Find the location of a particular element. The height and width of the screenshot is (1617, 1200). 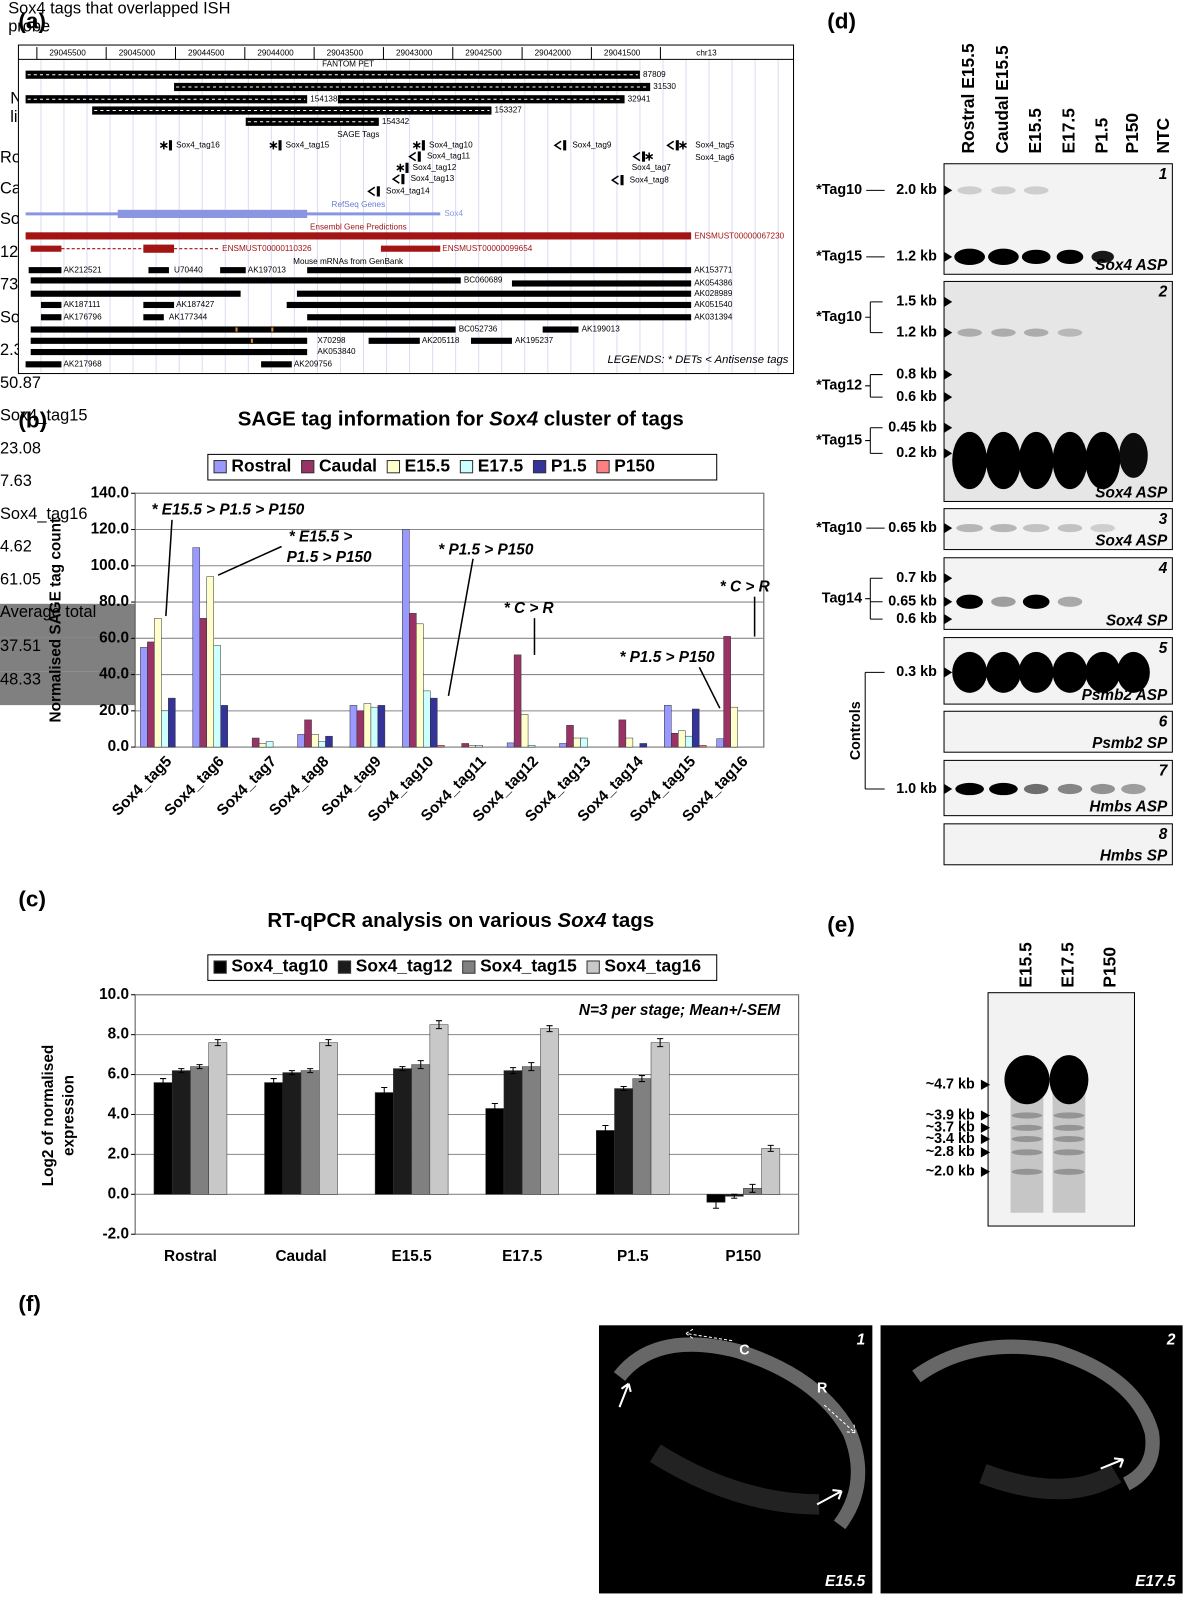

blot-probe: Sox4 ASP is located at coordinates (1131, 265).